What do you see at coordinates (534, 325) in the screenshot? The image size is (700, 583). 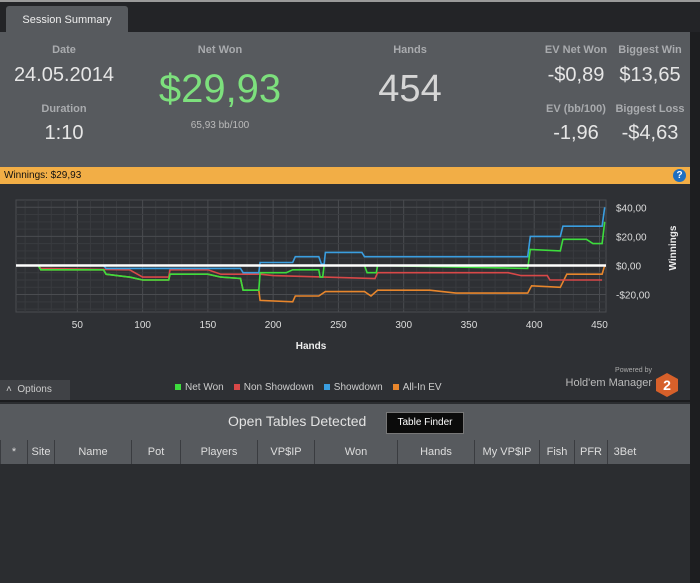 I see `x-tick-label: 400` at bounding box center [534, 325].